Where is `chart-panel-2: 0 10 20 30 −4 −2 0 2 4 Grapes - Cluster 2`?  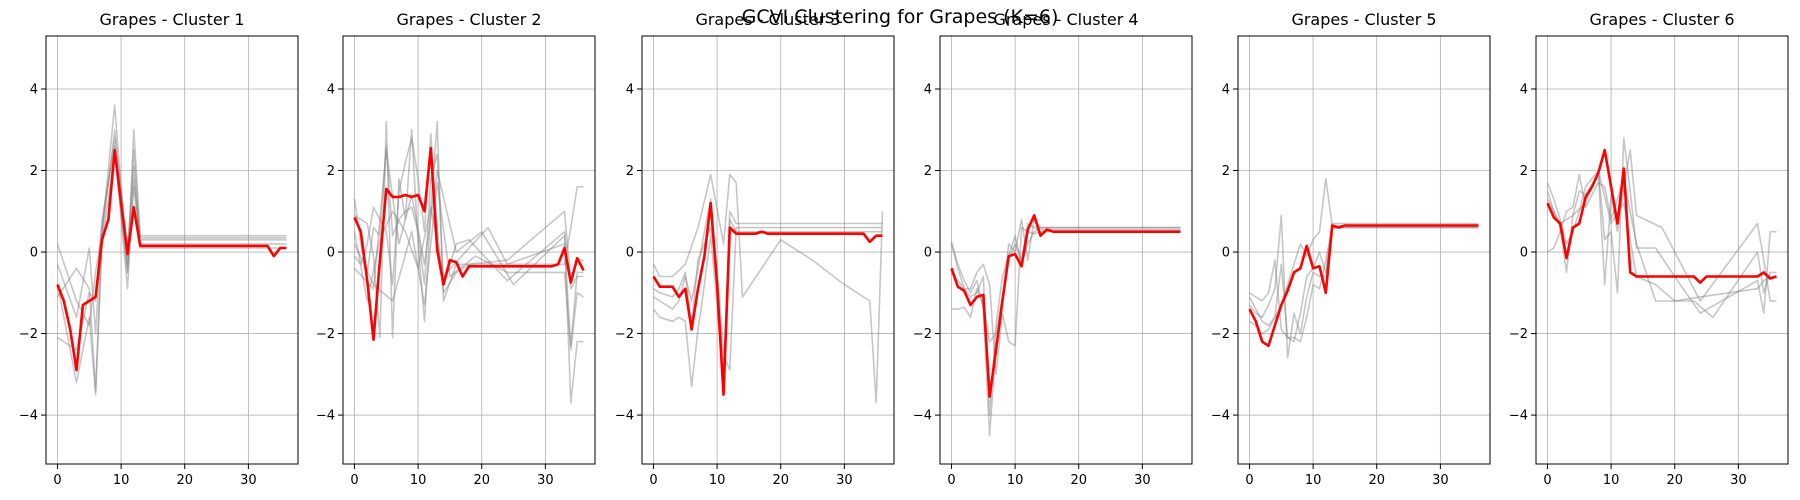 chart-panel-2: 0 10 20 30 −4 −2 0 2 4 Grapes - Cluster 2 is located at coordinates (456, 249).